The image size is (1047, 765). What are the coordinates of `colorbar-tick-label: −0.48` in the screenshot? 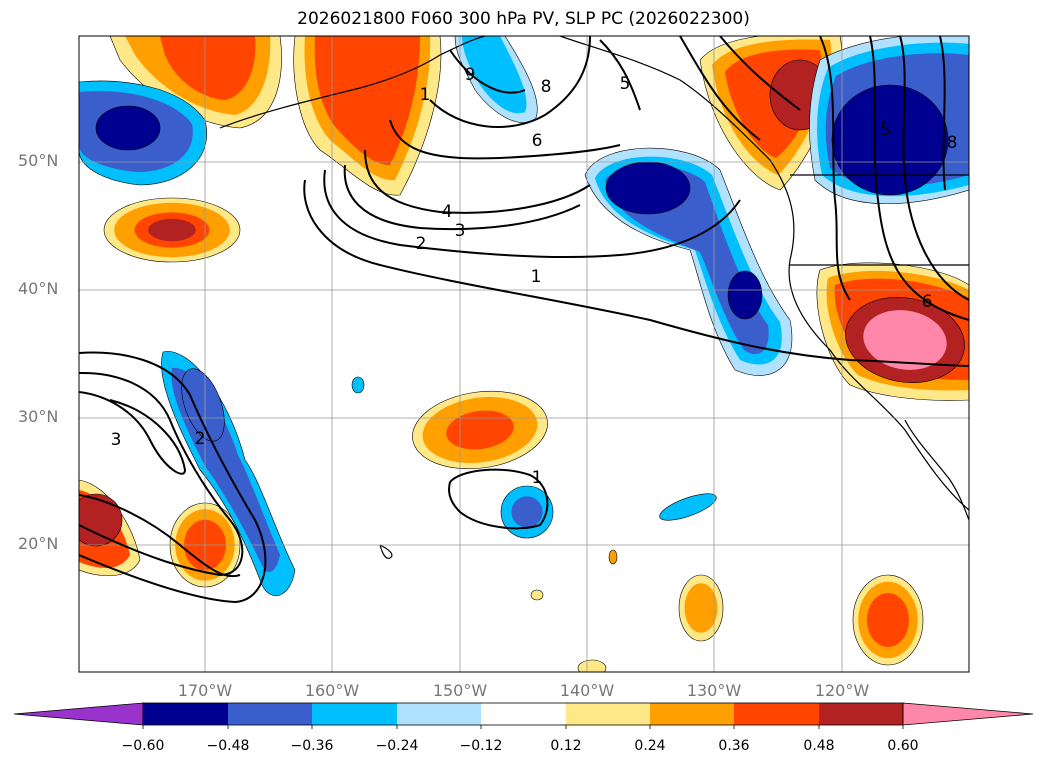 It's located at (228, 746).